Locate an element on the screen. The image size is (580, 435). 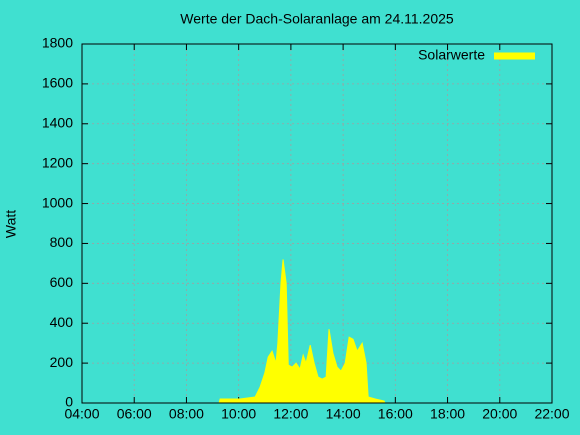
chart-title: Werte der Dach-Solaranlage am 24.11.2025 is located at coordinates (317, 19).